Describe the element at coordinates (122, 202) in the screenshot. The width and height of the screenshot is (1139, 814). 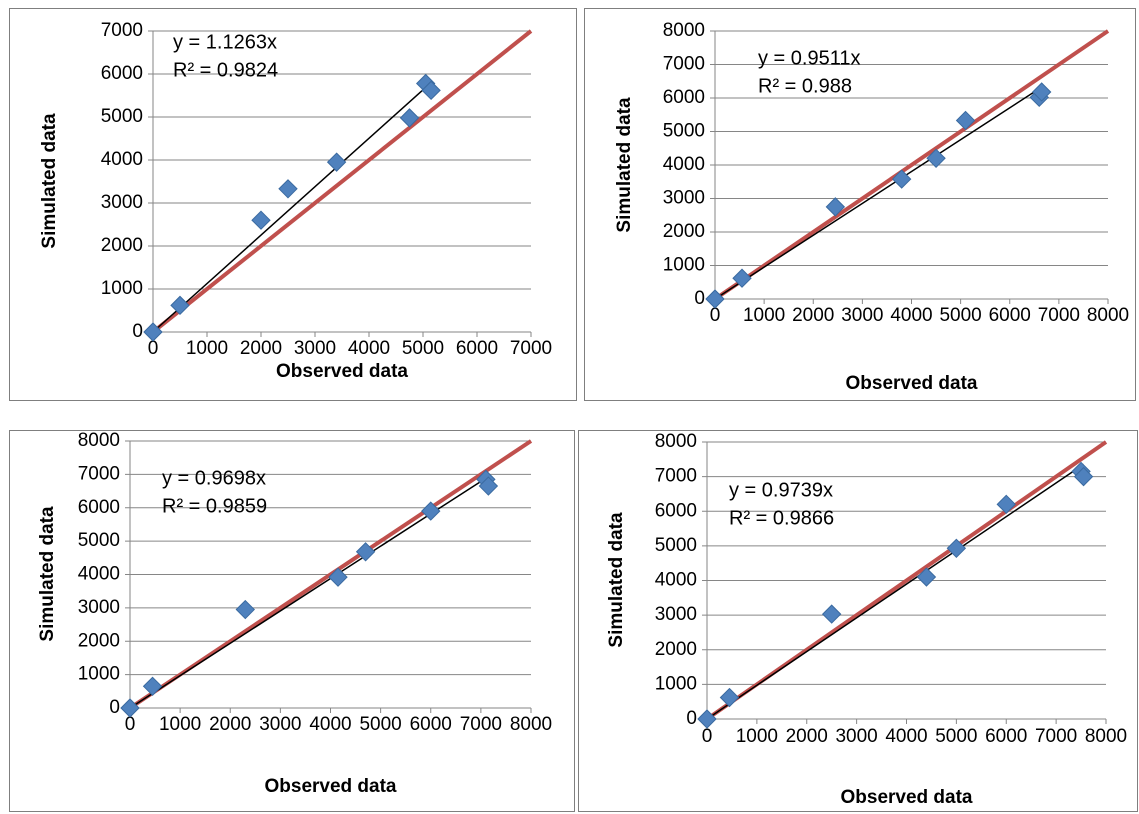
I see `y-tick-label: 3000` at that location.